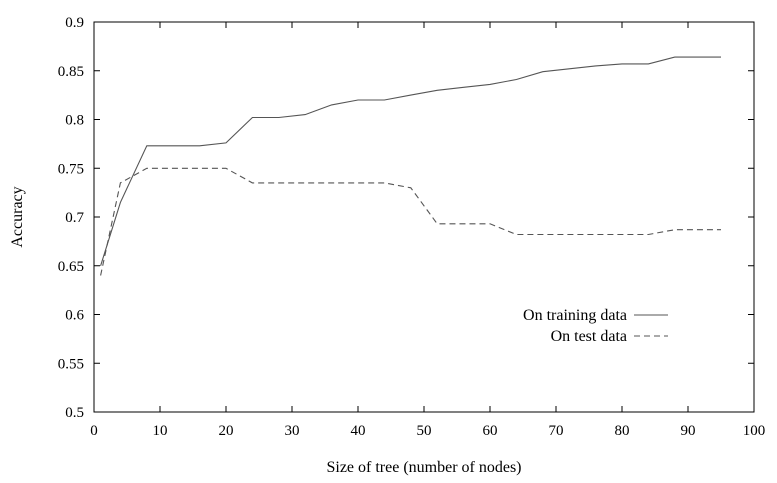 Image resolution: width=777 pixels, height=483 pixels. Describe the element at coordinates (71, 267) in the screenshot. I see `y-tick-label: 0.65` at that location.